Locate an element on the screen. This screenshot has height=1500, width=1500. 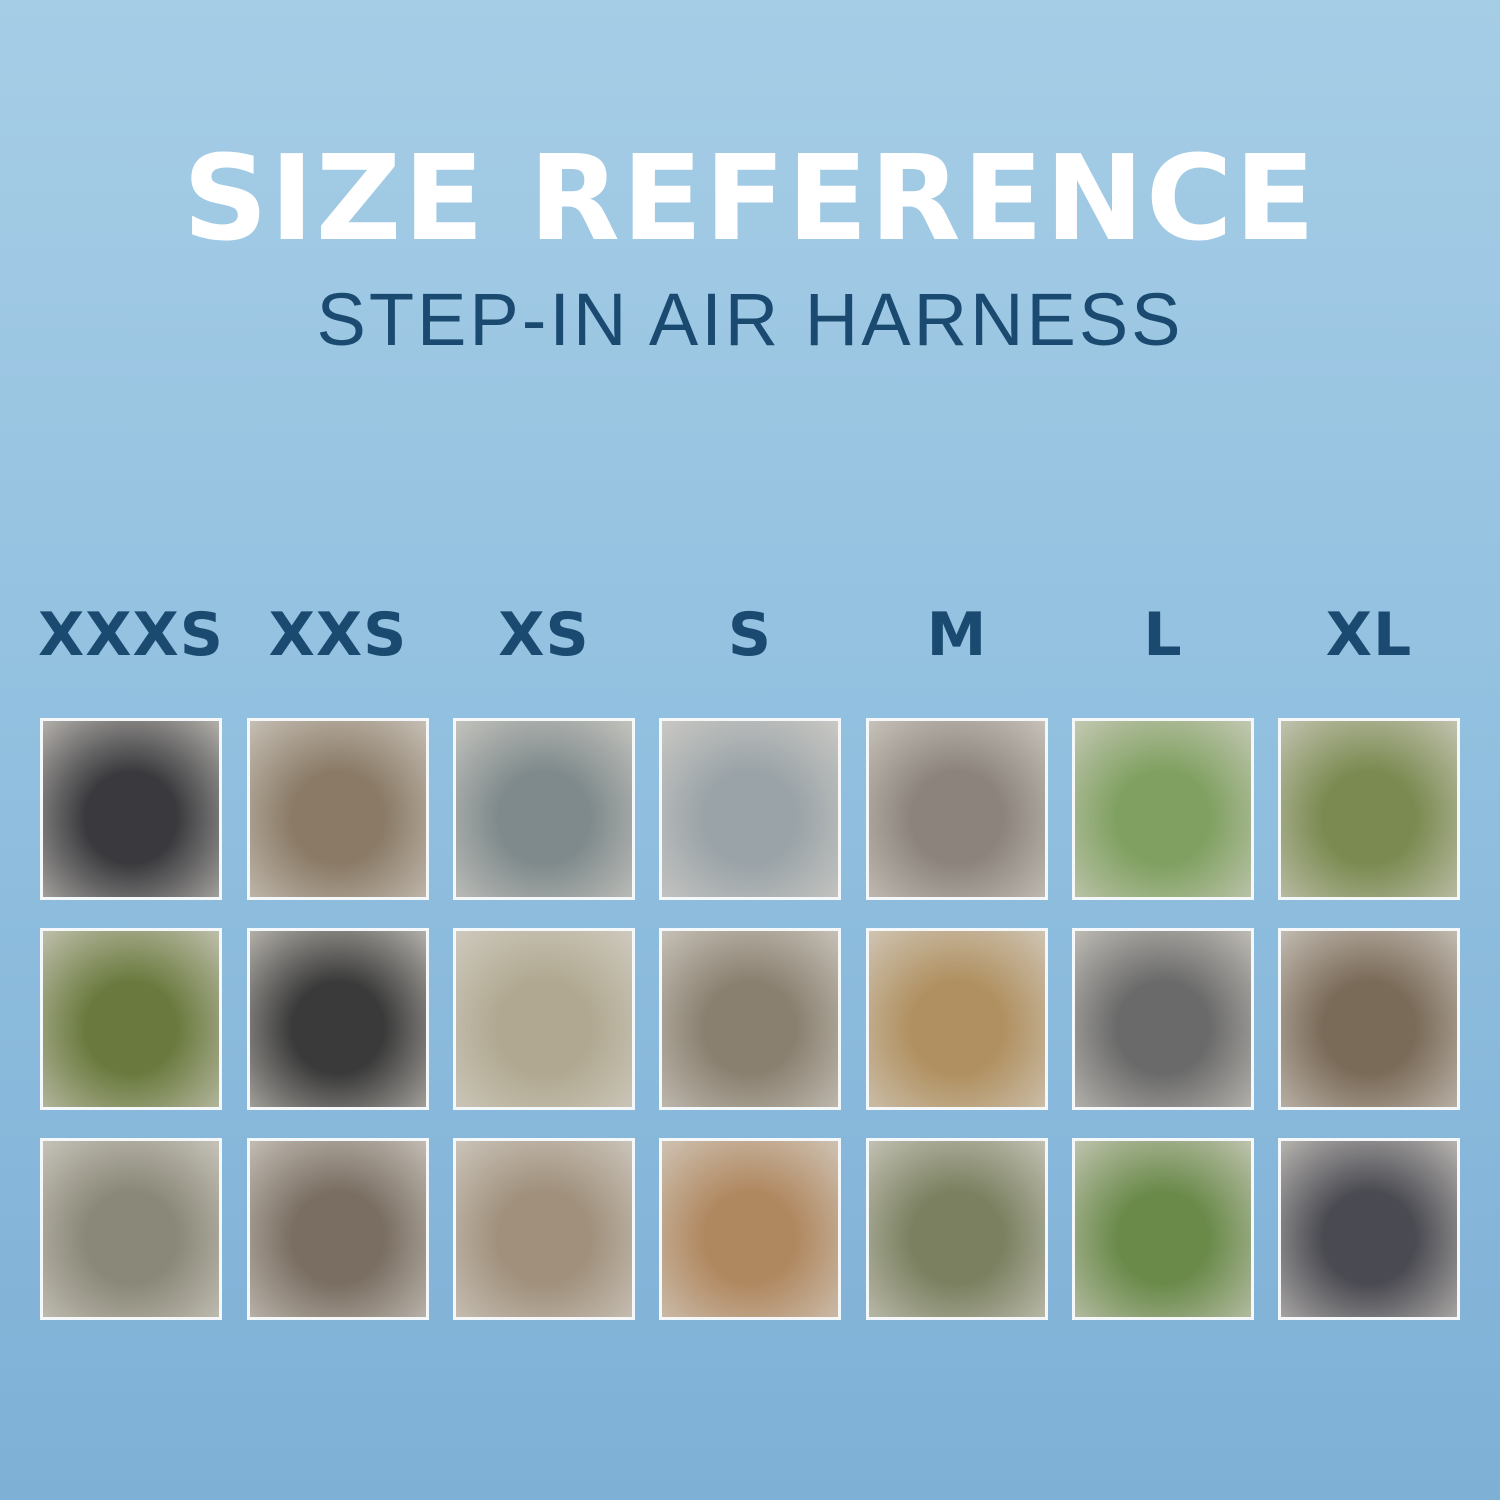
size-label-l: L is located at coordinates (1163, 635).